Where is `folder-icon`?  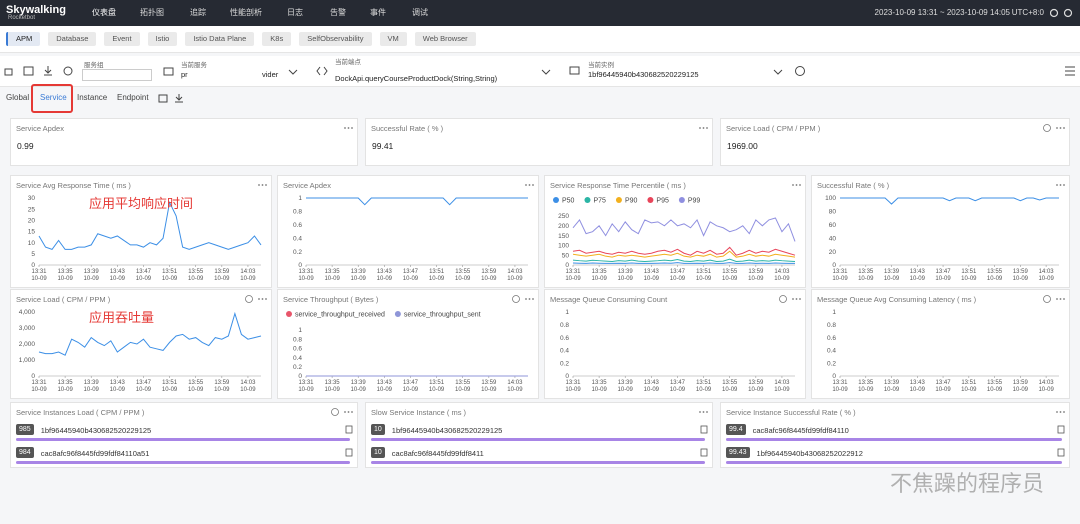
folder-icon is located at coordinates (28, 71).